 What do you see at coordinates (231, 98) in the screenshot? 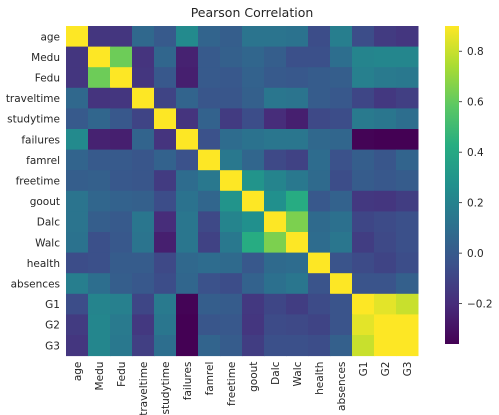
I see `heatmap-cell-traveltime-freetime` at bounding box center [231, 98].